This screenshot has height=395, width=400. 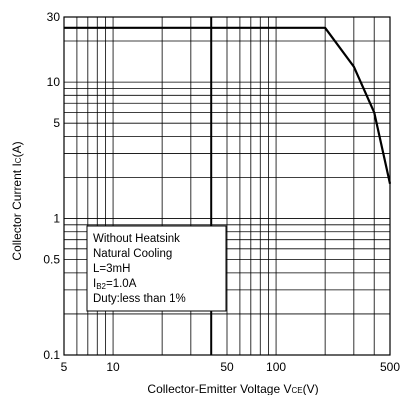 I want to click on annotation-line: IB2=1.0A, so click(x=115, y=284).